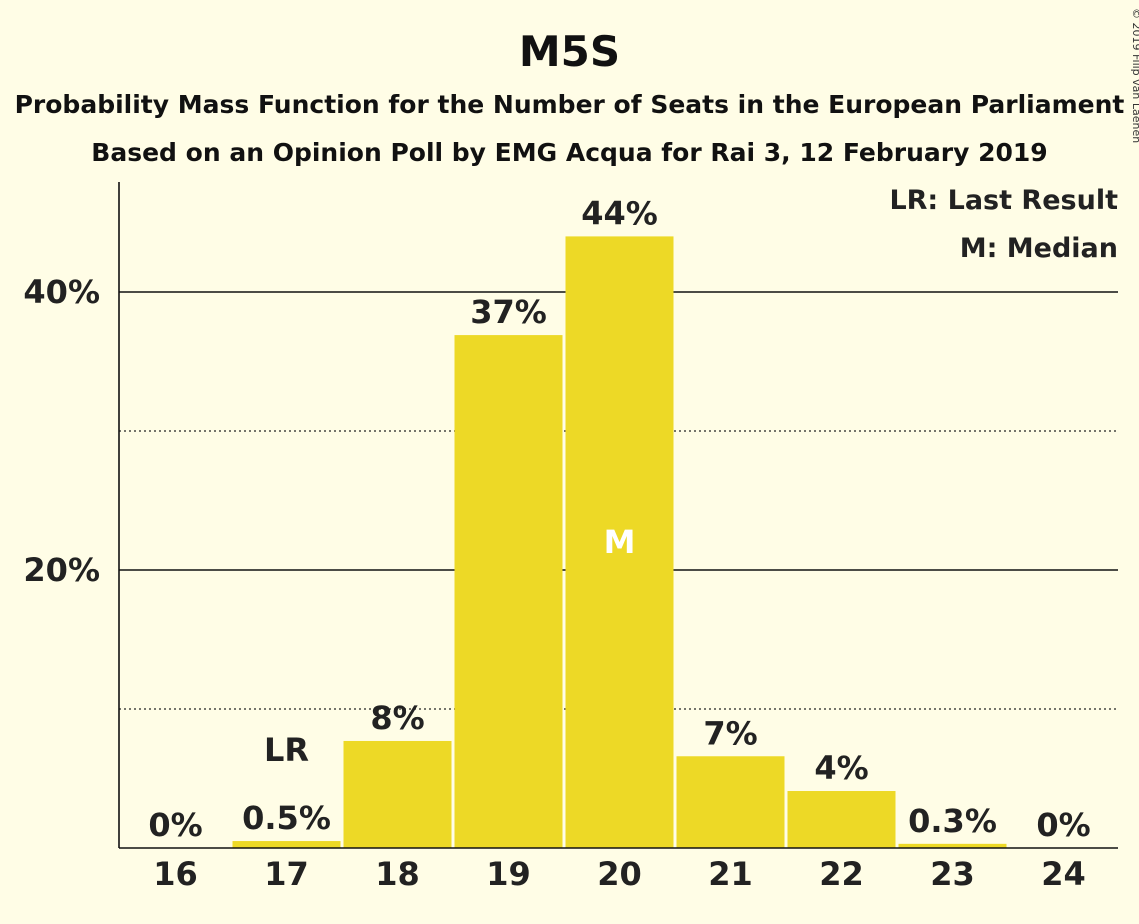  Describe the element at coordinates (175, 825) in the screenshot. I see `value-label-16: 0%` at that location.